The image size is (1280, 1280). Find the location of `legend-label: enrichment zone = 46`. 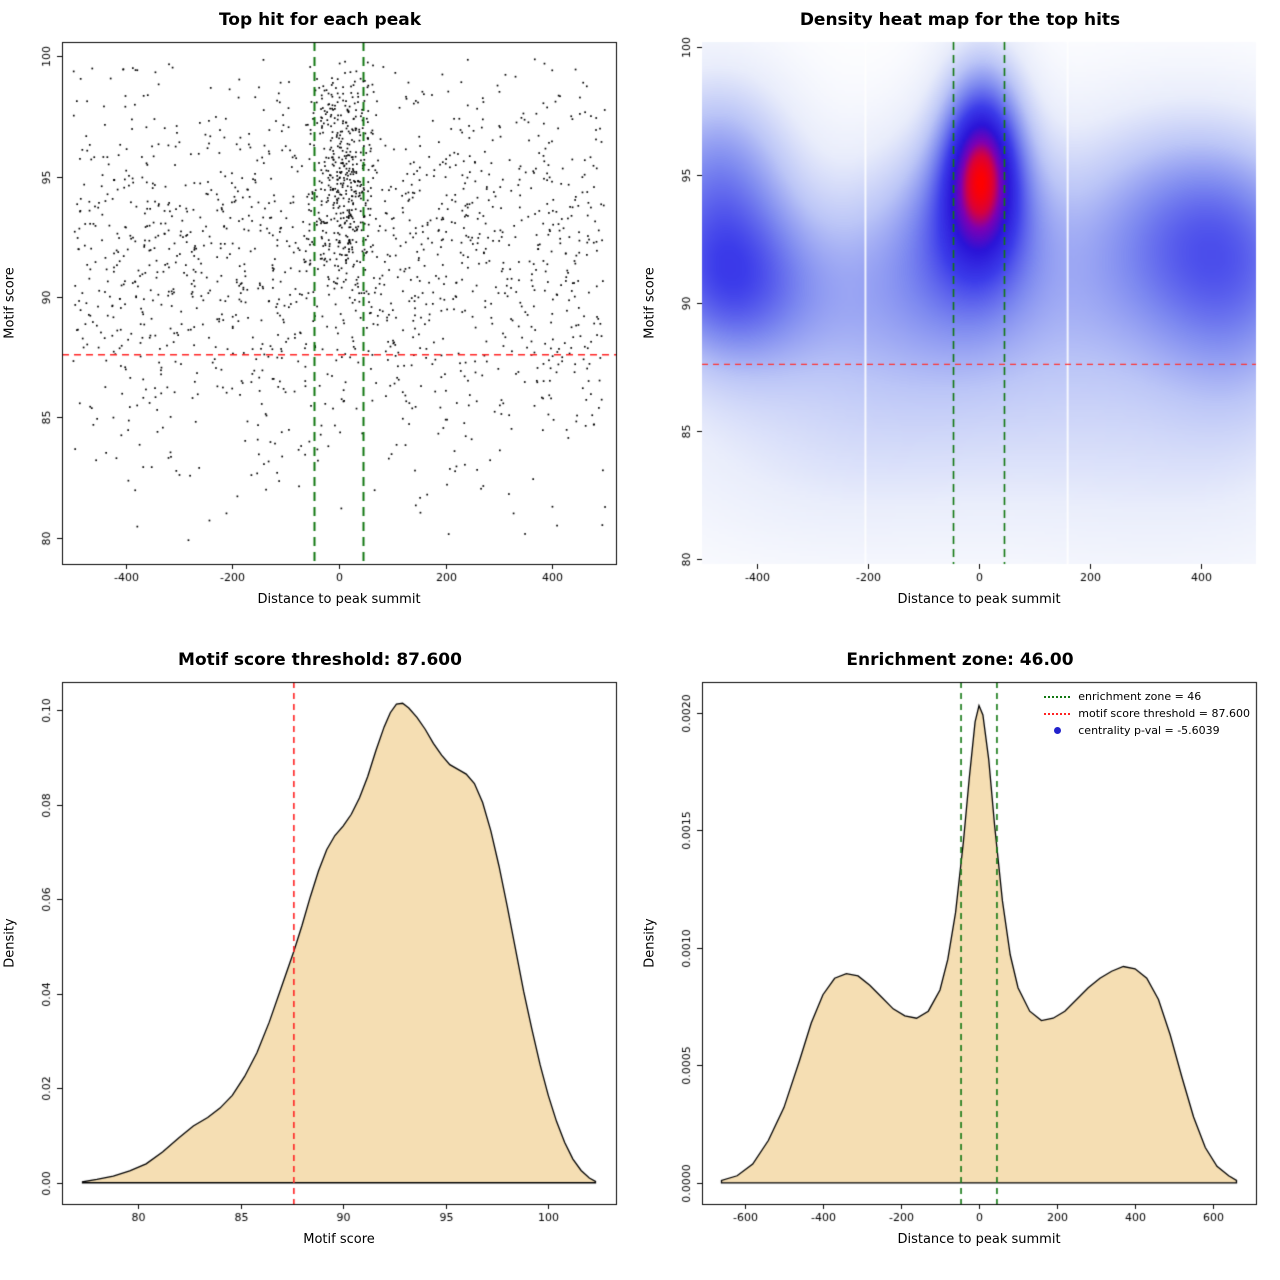

legend-label: enrichment zone = 46 is located at coordinates (1140, 696).